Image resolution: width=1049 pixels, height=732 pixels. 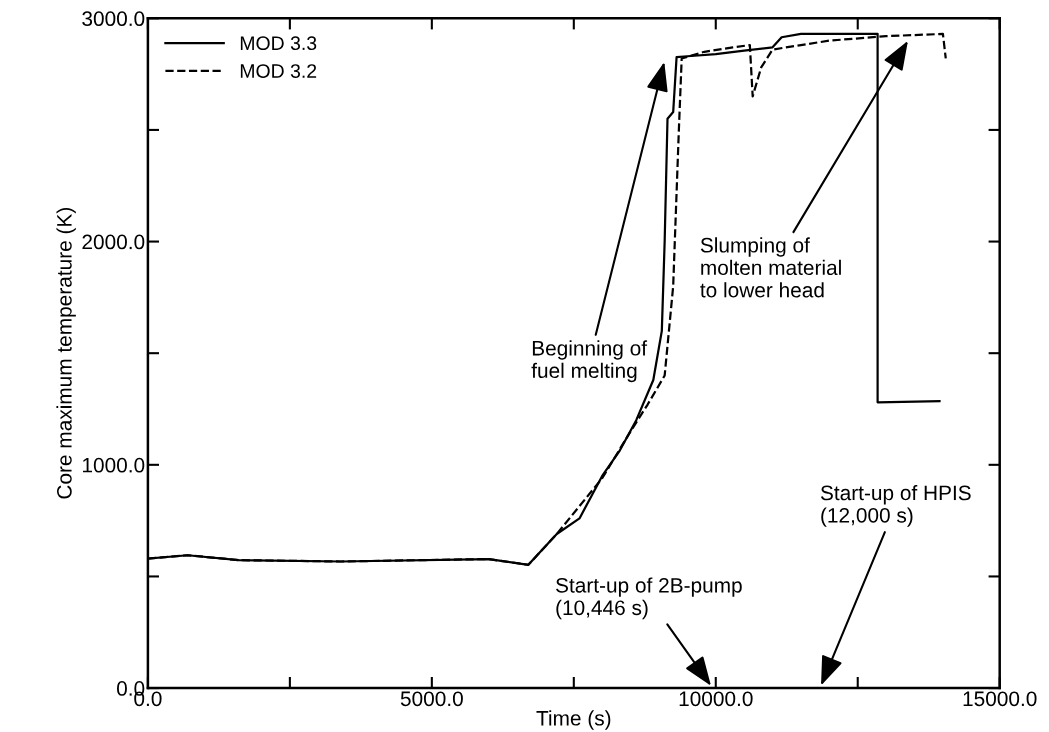 I want to click on annotation: Slumping of molten material to lower head, so click(x=770, y=267).